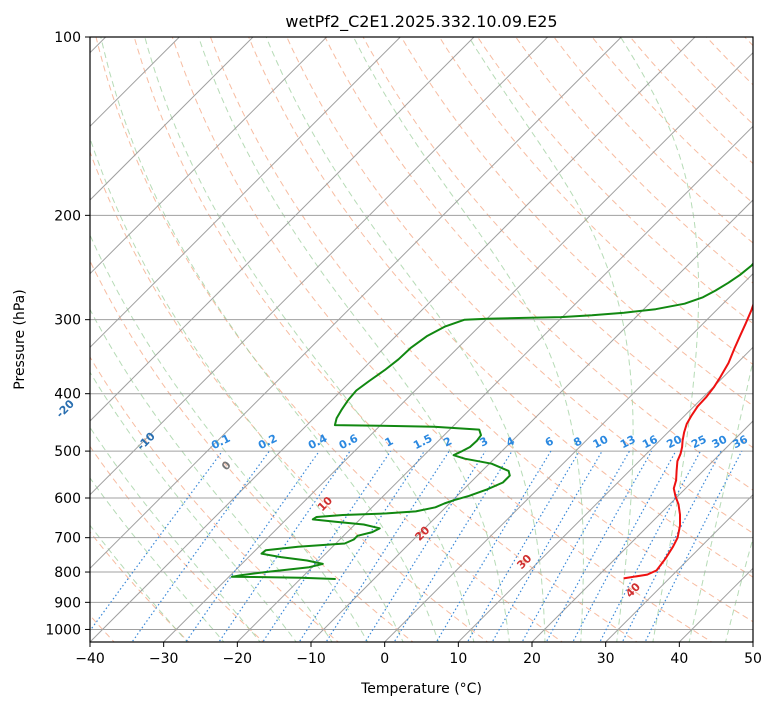 This screenshot has height=708, width=775. I want to click on x-tick-label: 30, so click(606, 659).